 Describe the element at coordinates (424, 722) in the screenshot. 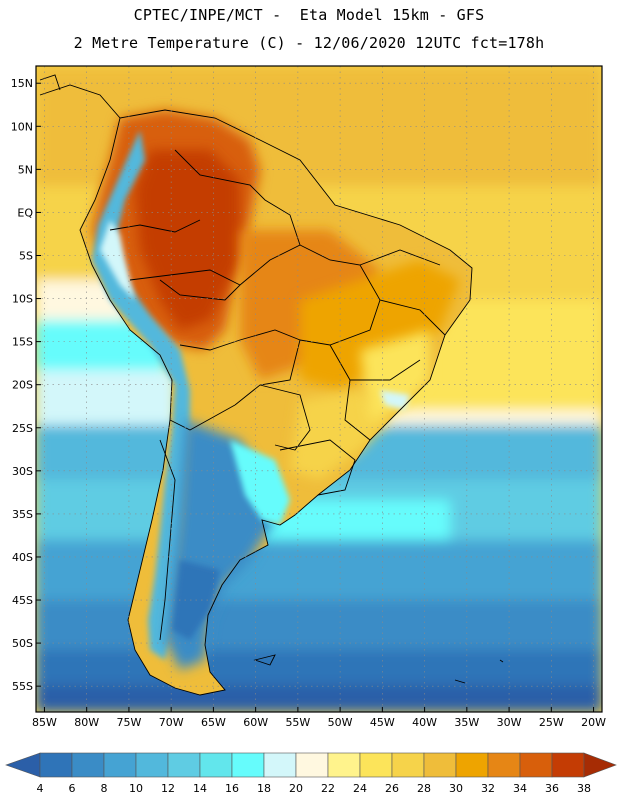

I see `lon-label: 40W` at that location.